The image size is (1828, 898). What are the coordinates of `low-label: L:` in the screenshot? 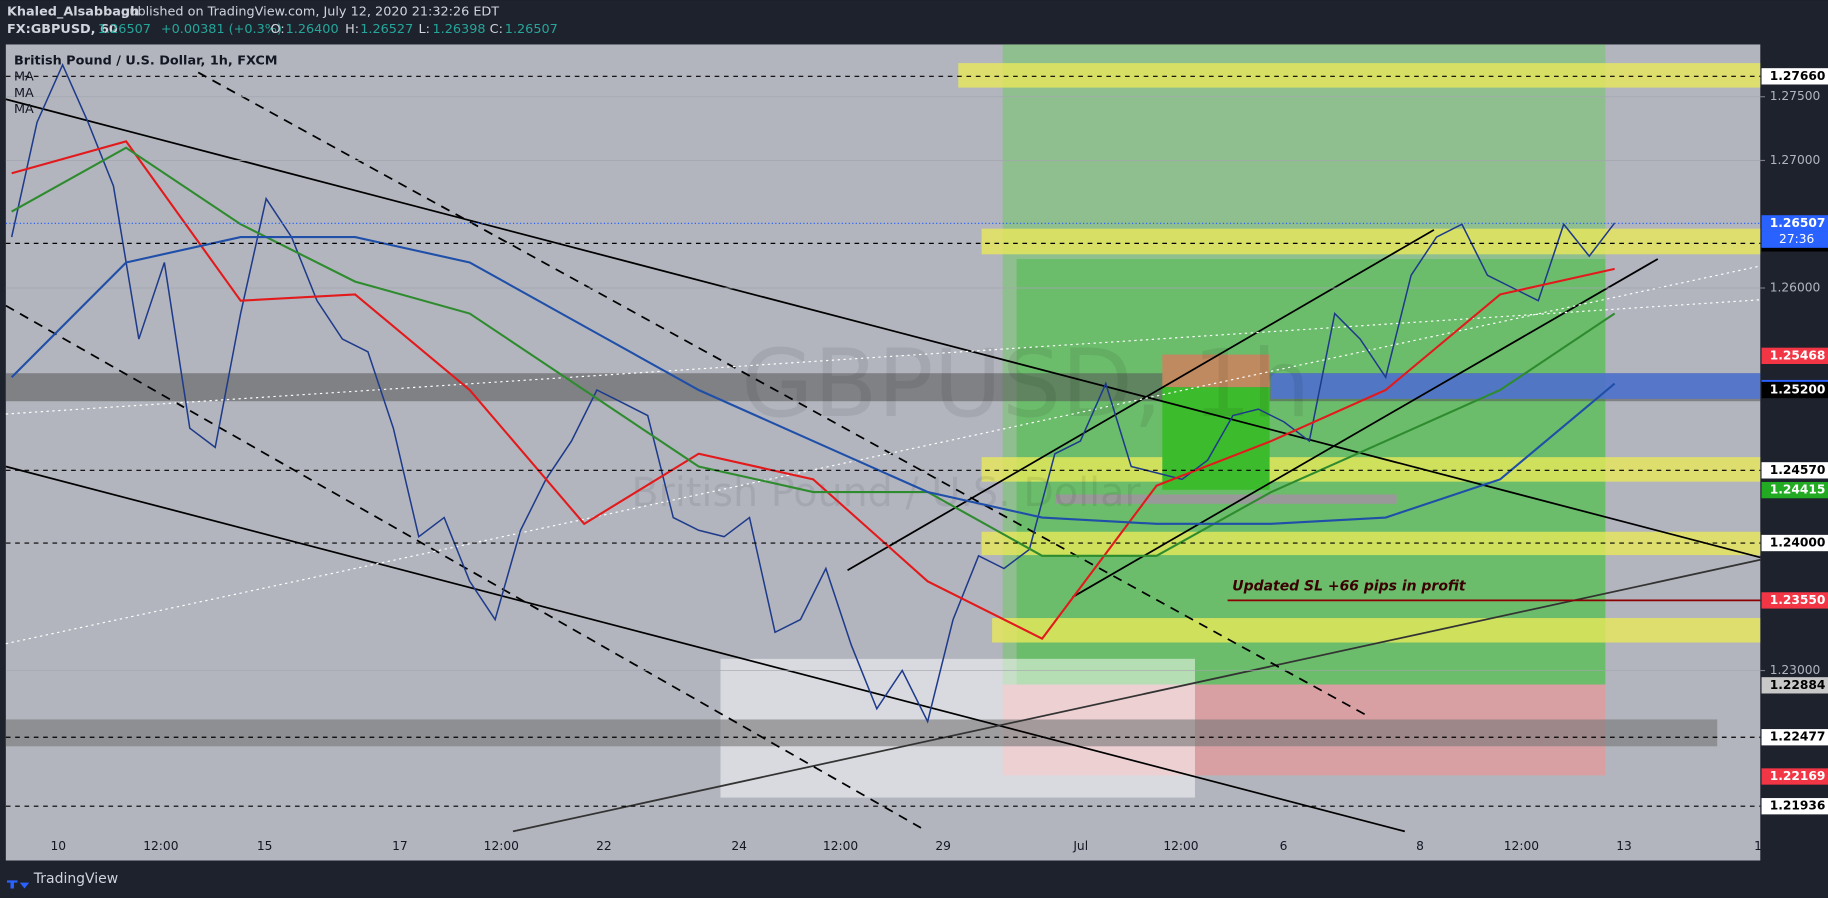 It's located at (424, 29).